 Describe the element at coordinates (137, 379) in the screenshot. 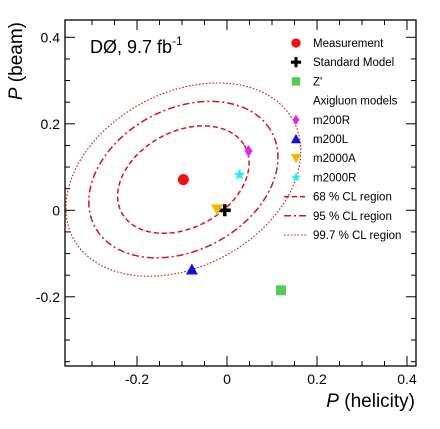

I see `x-tick-label: -0.2` at that location.